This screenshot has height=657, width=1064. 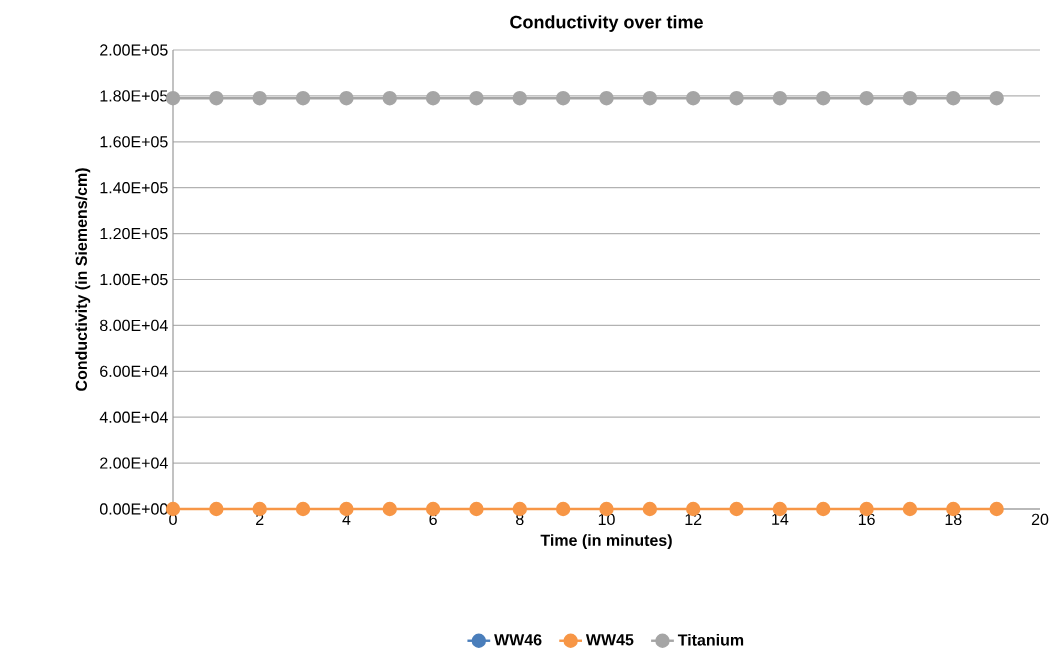 What do you see at coordinates (134, 188) in the screenshot?
I see `y-tick-label: 1.40E+05` at bounding box center [134, 188].